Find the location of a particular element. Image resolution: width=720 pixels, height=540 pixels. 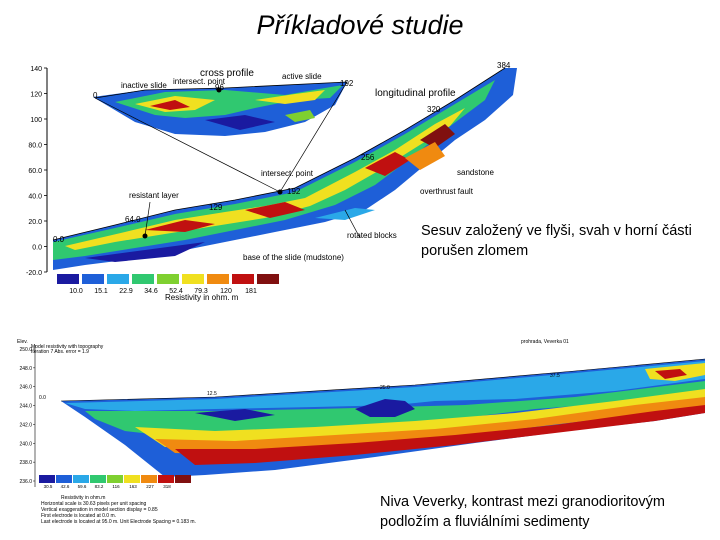

y-tick-label: 20.0 is located at coordinates (35, 222).